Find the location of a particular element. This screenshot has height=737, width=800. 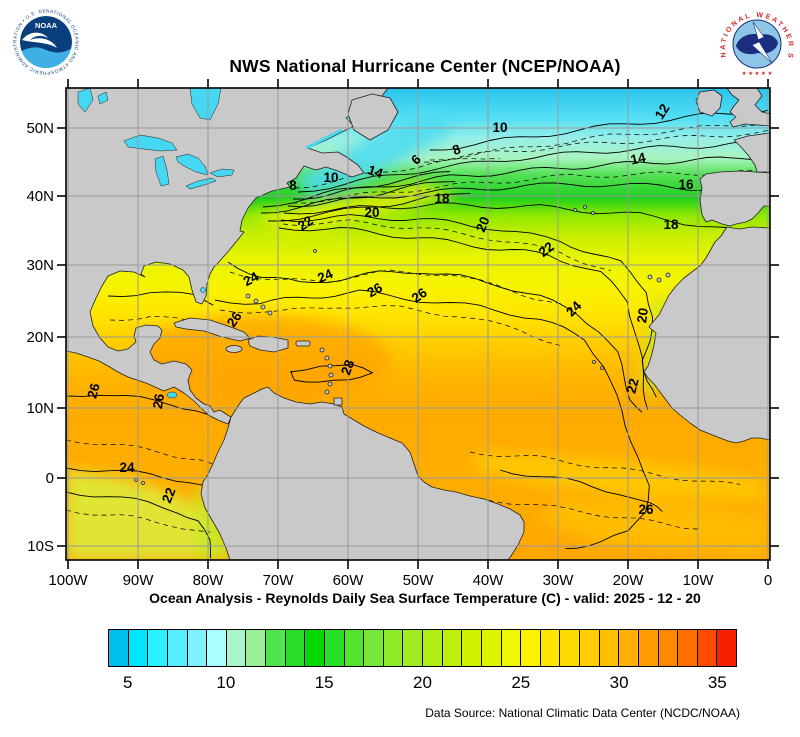

x-axis-label: 100W is located at coordinates (68, 580).